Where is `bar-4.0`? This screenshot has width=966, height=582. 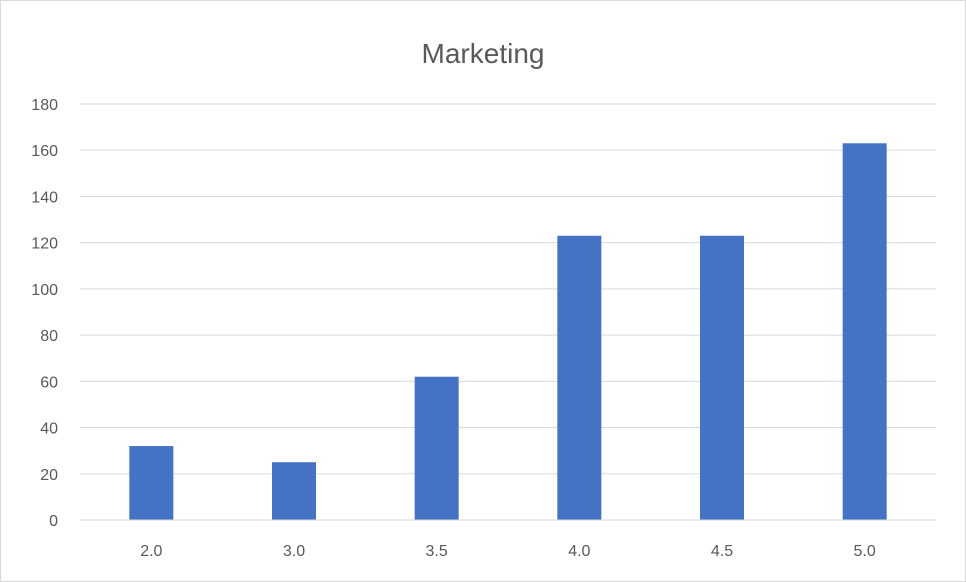
bar-4.0 is located at coordinates (579, 377).